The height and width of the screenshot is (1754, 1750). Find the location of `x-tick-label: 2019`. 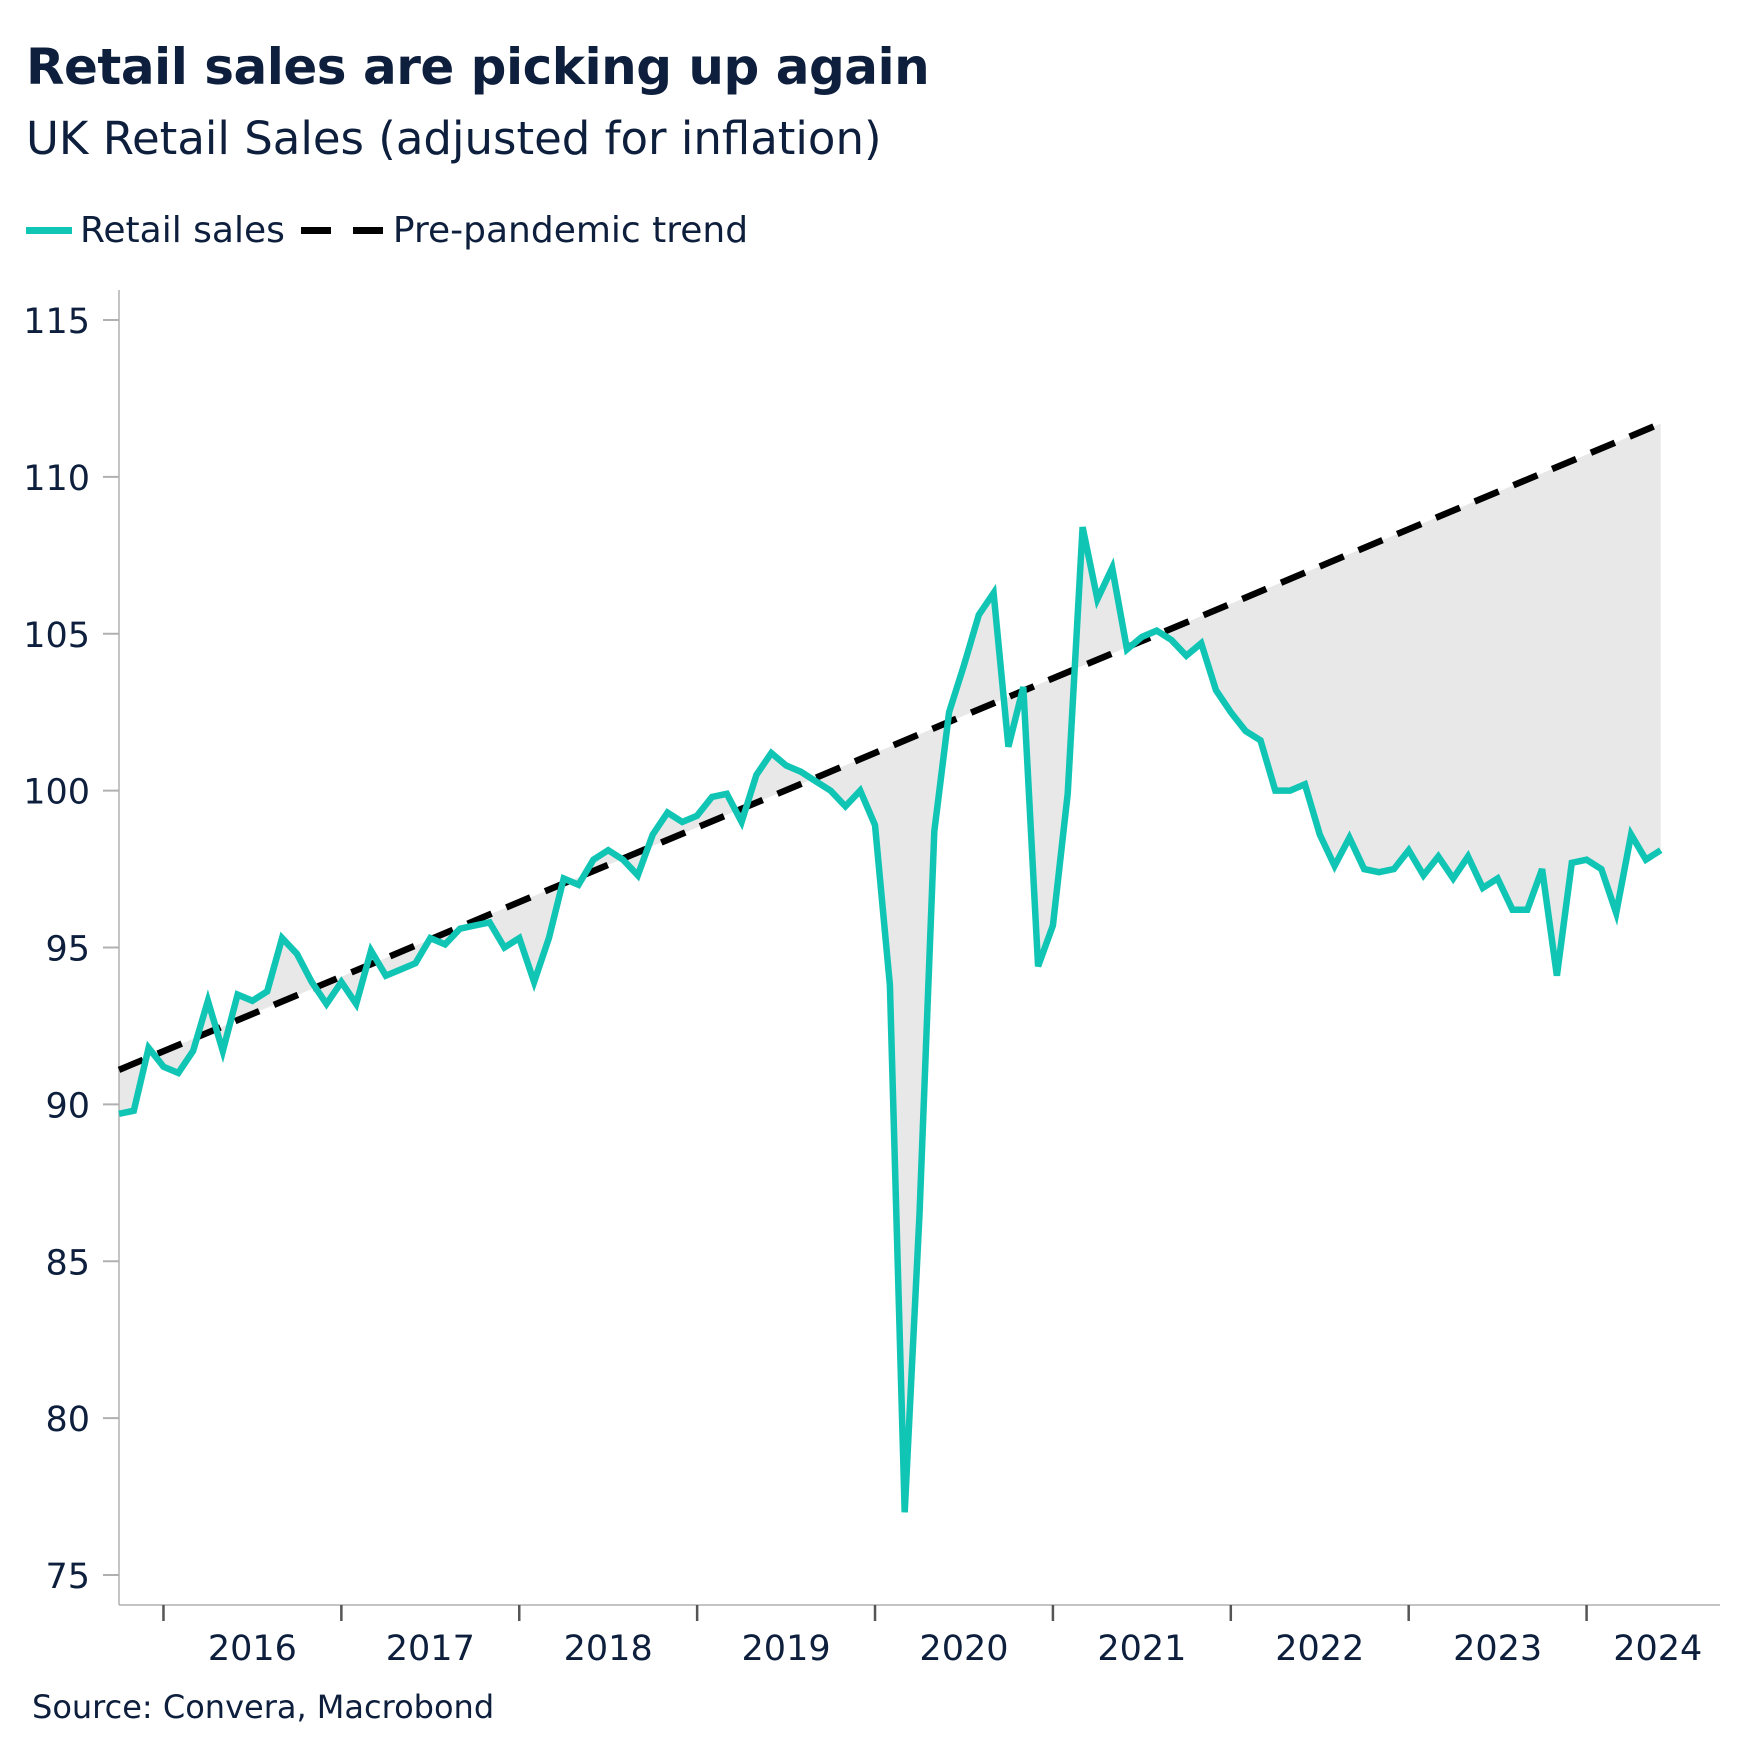

x-tick-label: 2019 is located at coordinates (786, 1649).